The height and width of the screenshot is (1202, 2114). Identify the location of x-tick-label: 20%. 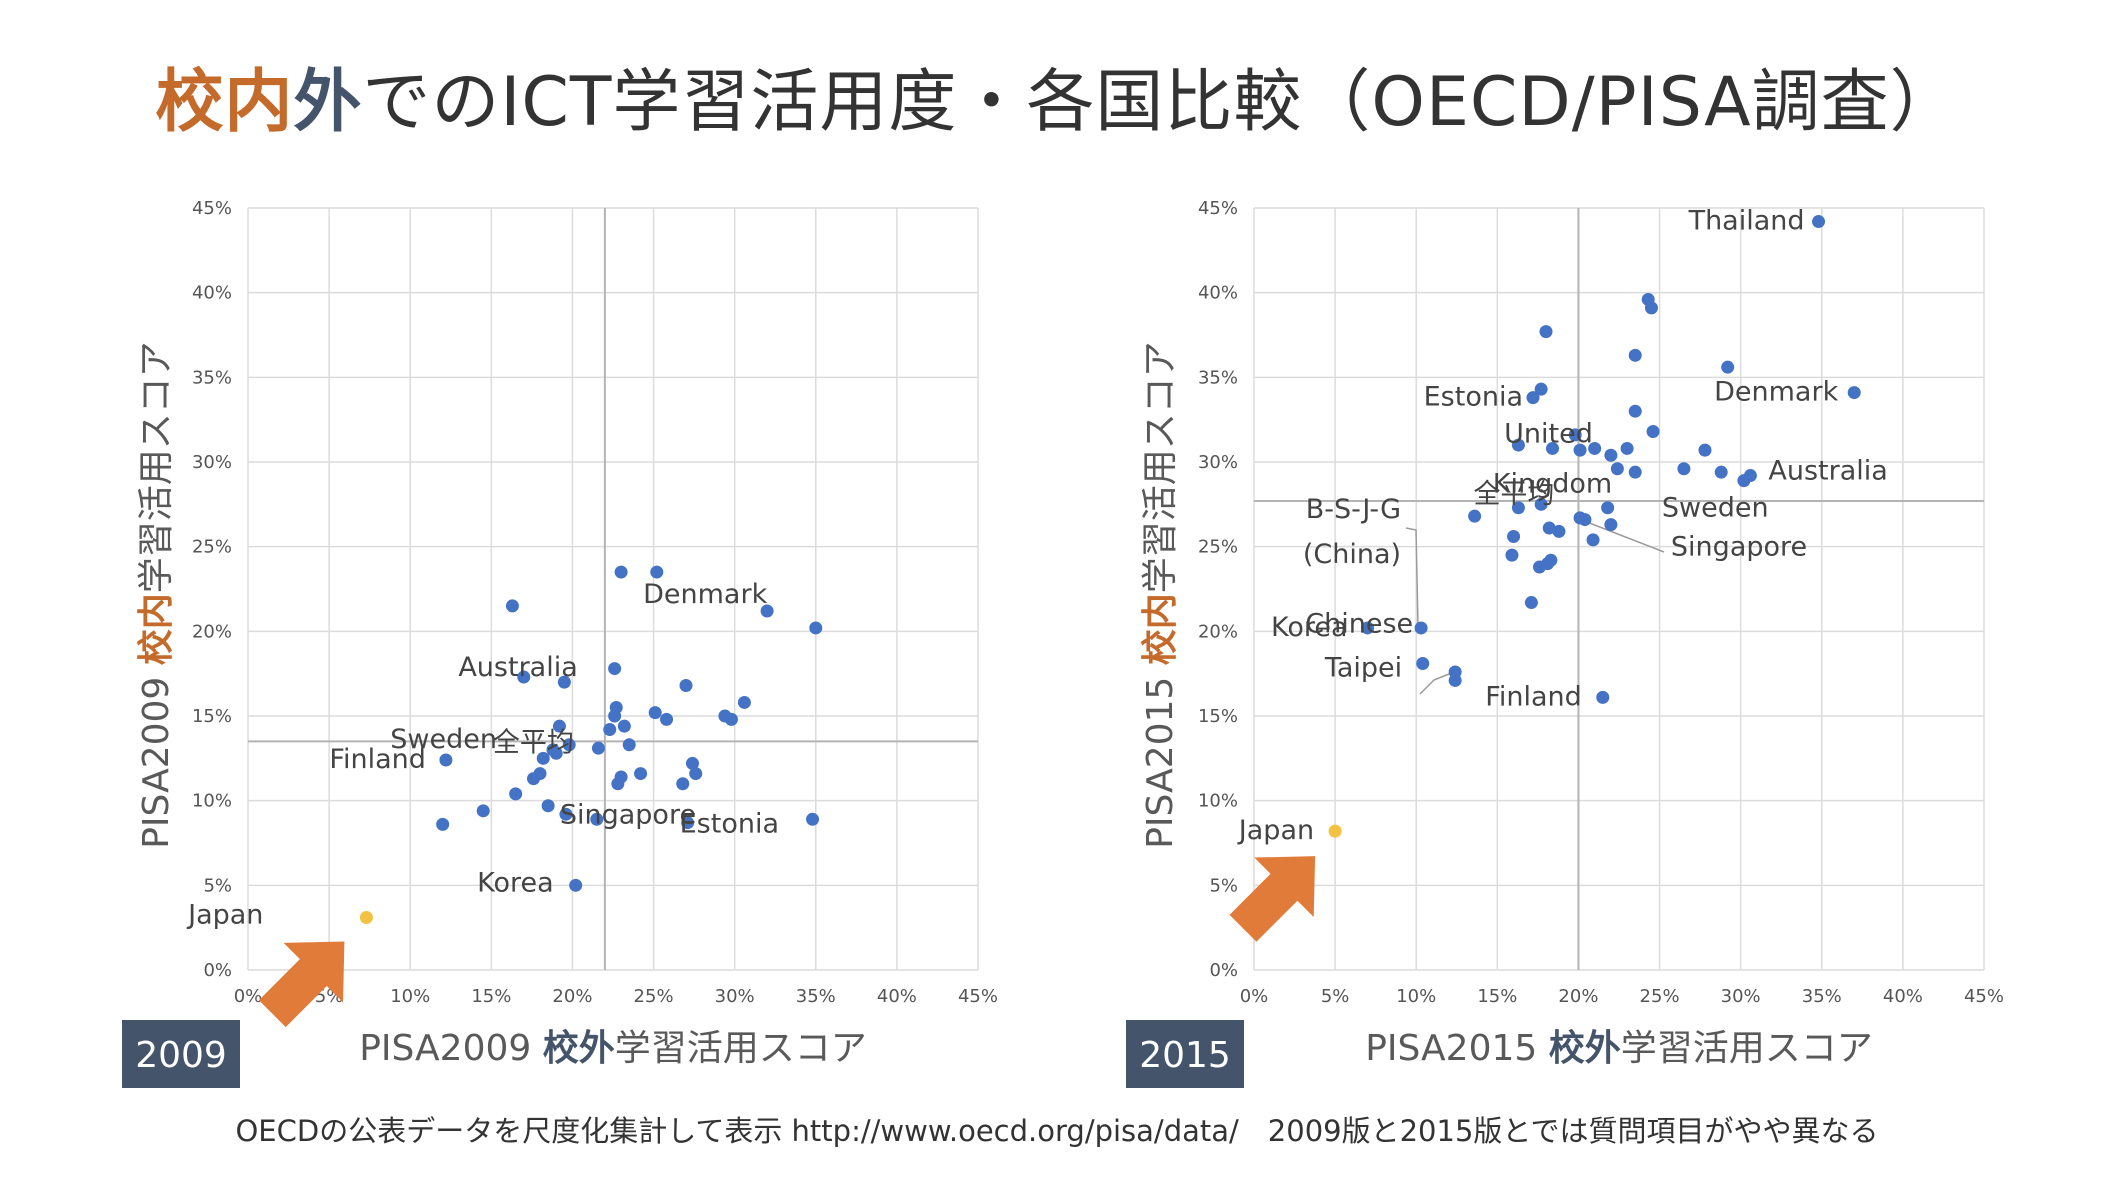
(572, 996).